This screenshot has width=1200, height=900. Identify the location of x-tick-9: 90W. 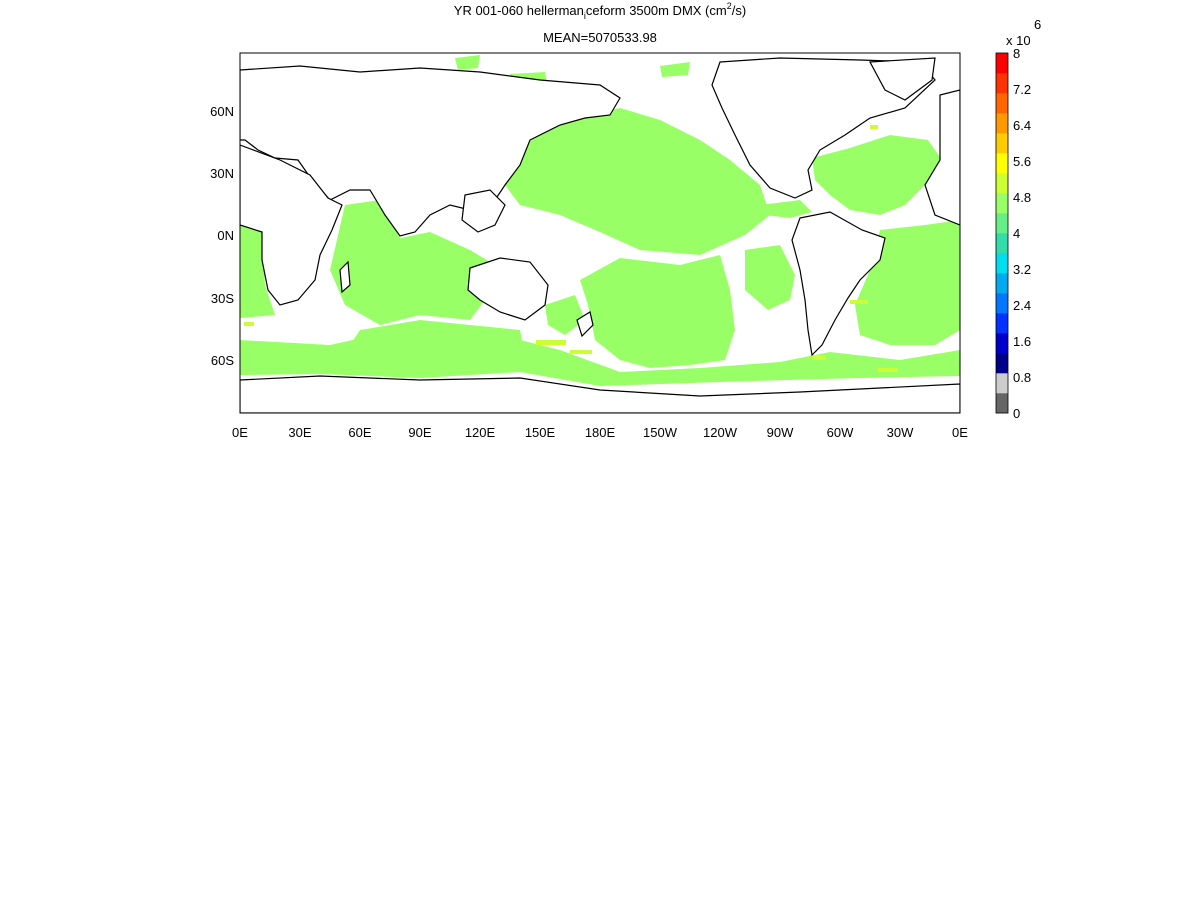
(780, 432).